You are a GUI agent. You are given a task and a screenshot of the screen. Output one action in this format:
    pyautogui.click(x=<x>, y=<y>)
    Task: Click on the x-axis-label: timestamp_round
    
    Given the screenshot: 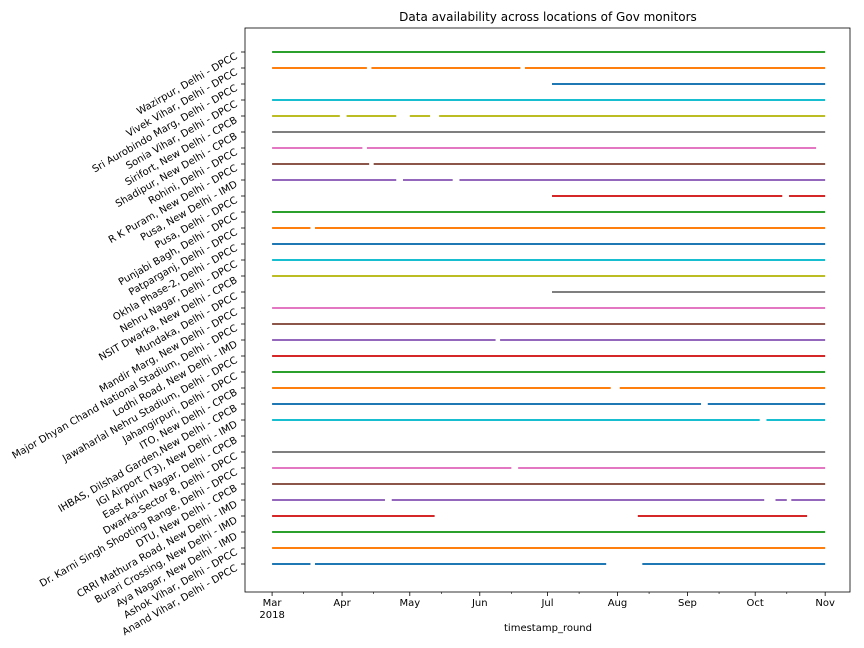 What is the action you would take?
    pyautogui.click(x=548, y=628)
    